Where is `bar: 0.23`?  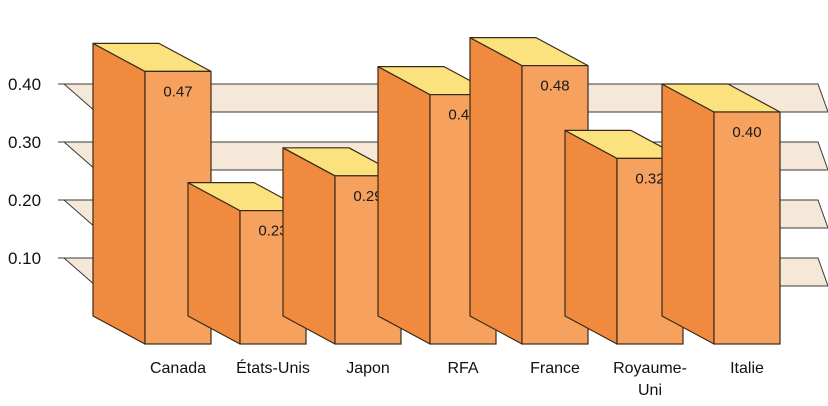
bar: 0.23 is located at coordinates (247, 263).